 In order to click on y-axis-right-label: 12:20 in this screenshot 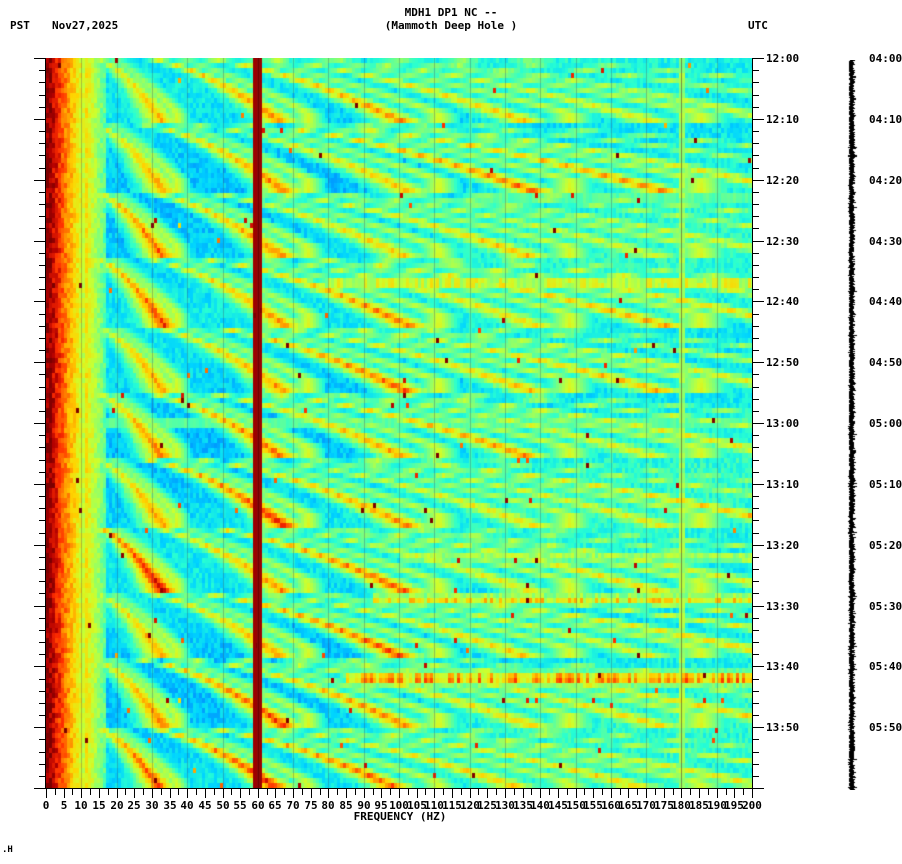, I will do `click(783, 180)`.